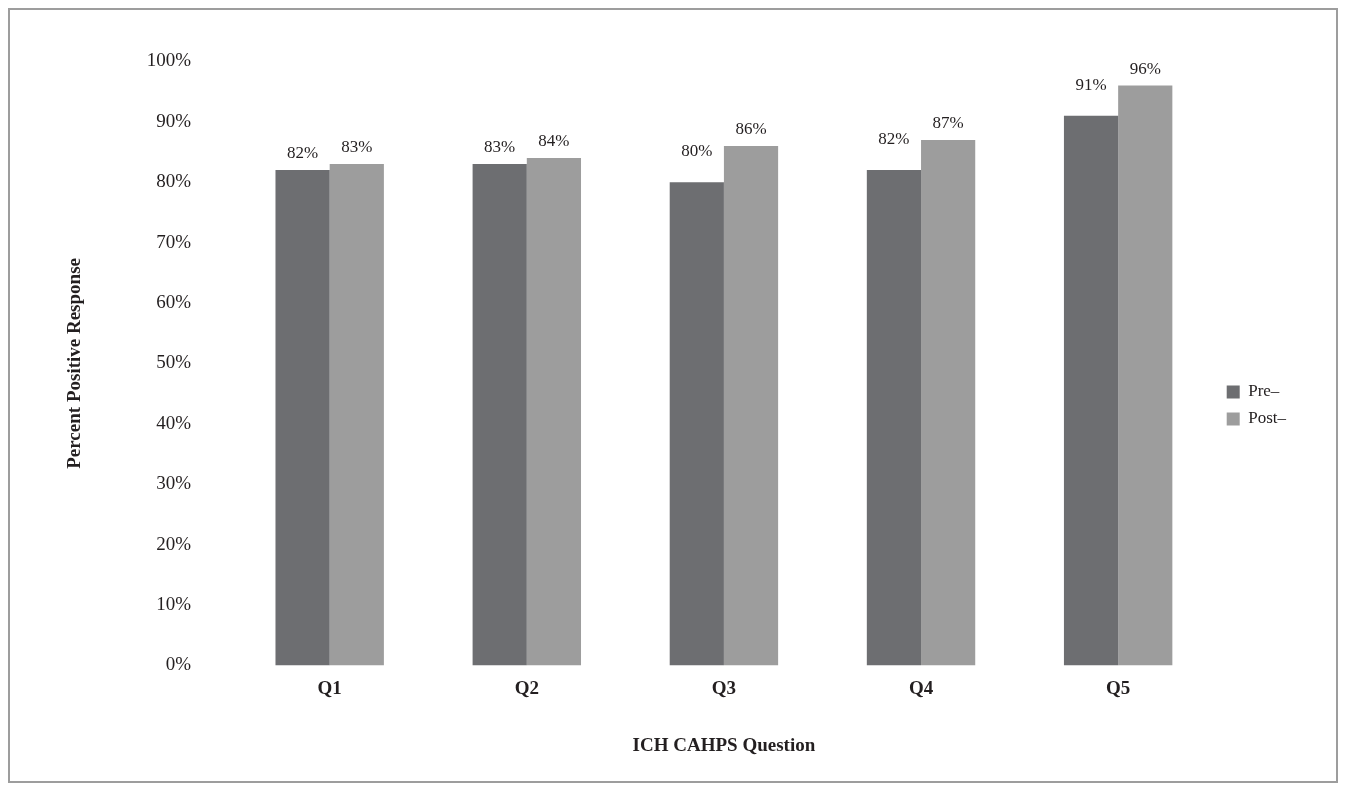  I want to click on y-tick-label: 30%, so click(174, 483).